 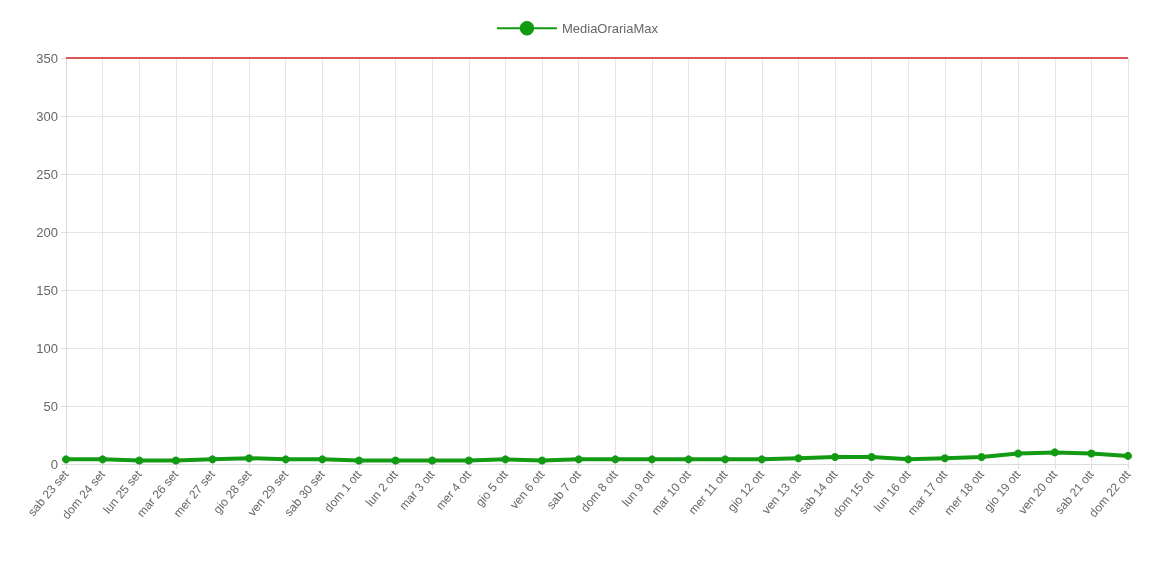 I want to click on y-tick-label: 0, so click(x=54, y=464).